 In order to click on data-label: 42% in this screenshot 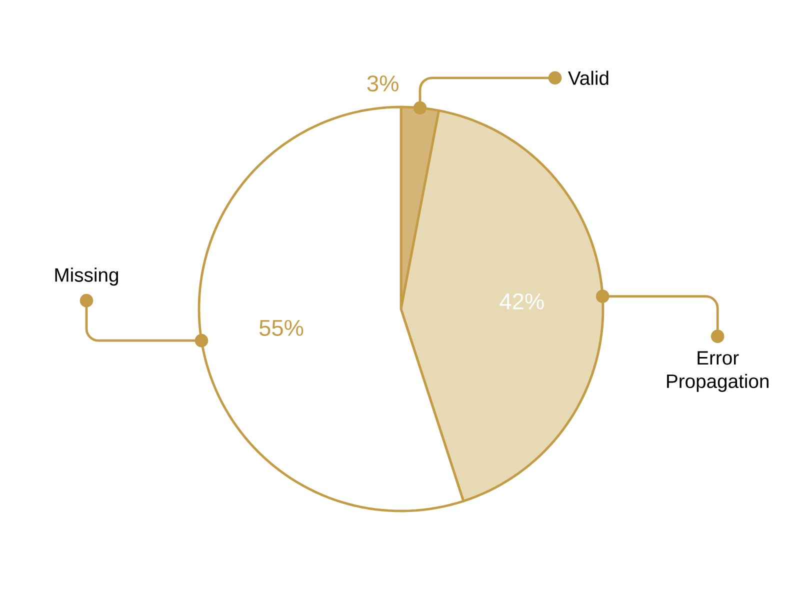, I will do `click(522, 301)`.